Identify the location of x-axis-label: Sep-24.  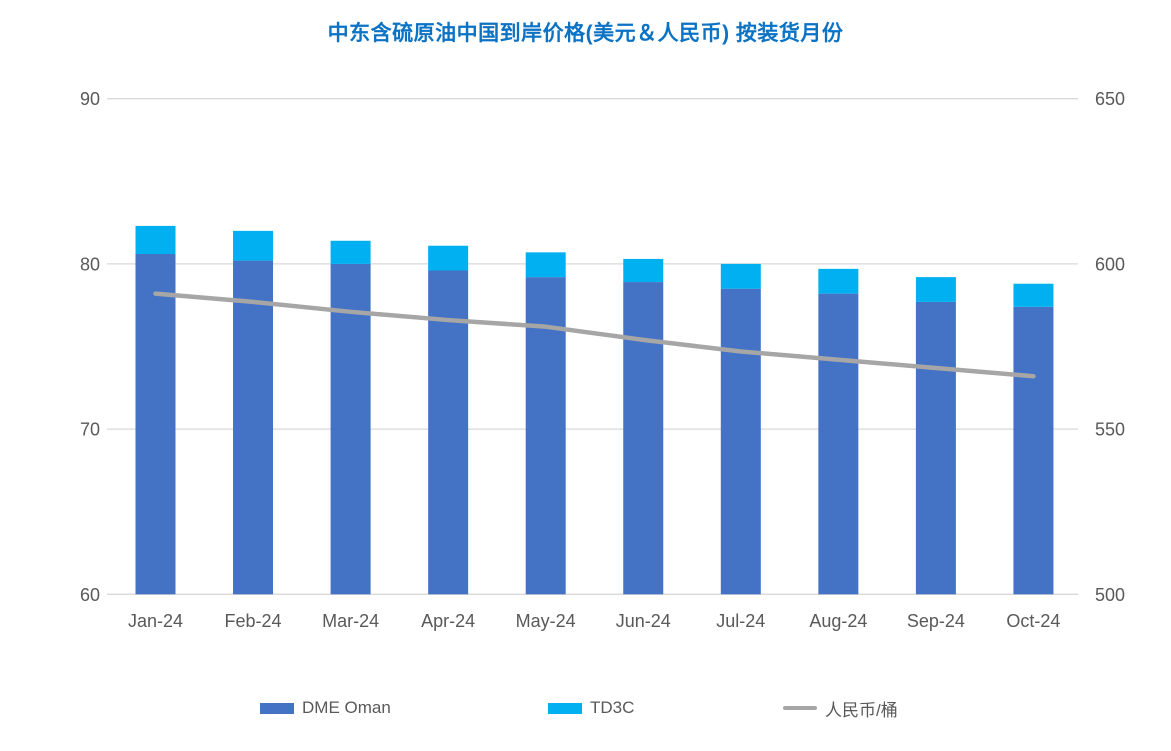
(936, 621).